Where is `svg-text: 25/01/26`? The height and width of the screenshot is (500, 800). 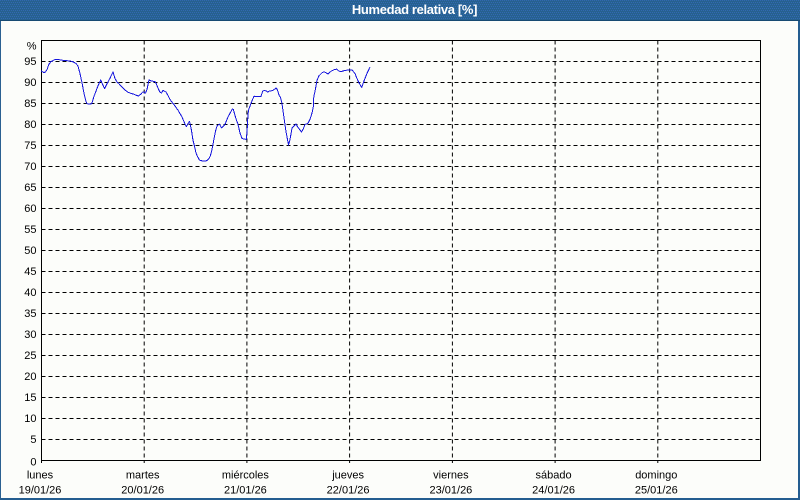 svg-text: 25/01/26 is located at coordinates (656, 491).